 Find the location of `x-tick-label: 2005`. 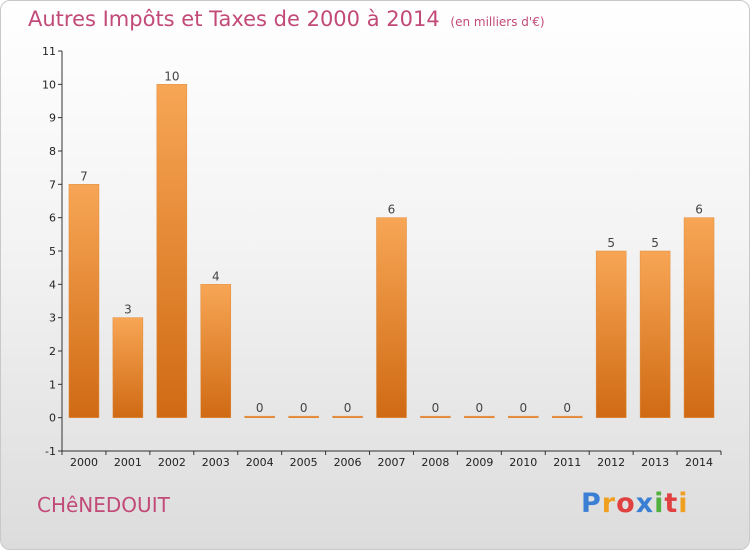

x-tick-label: 2005 is located at coordinates (304, 462).